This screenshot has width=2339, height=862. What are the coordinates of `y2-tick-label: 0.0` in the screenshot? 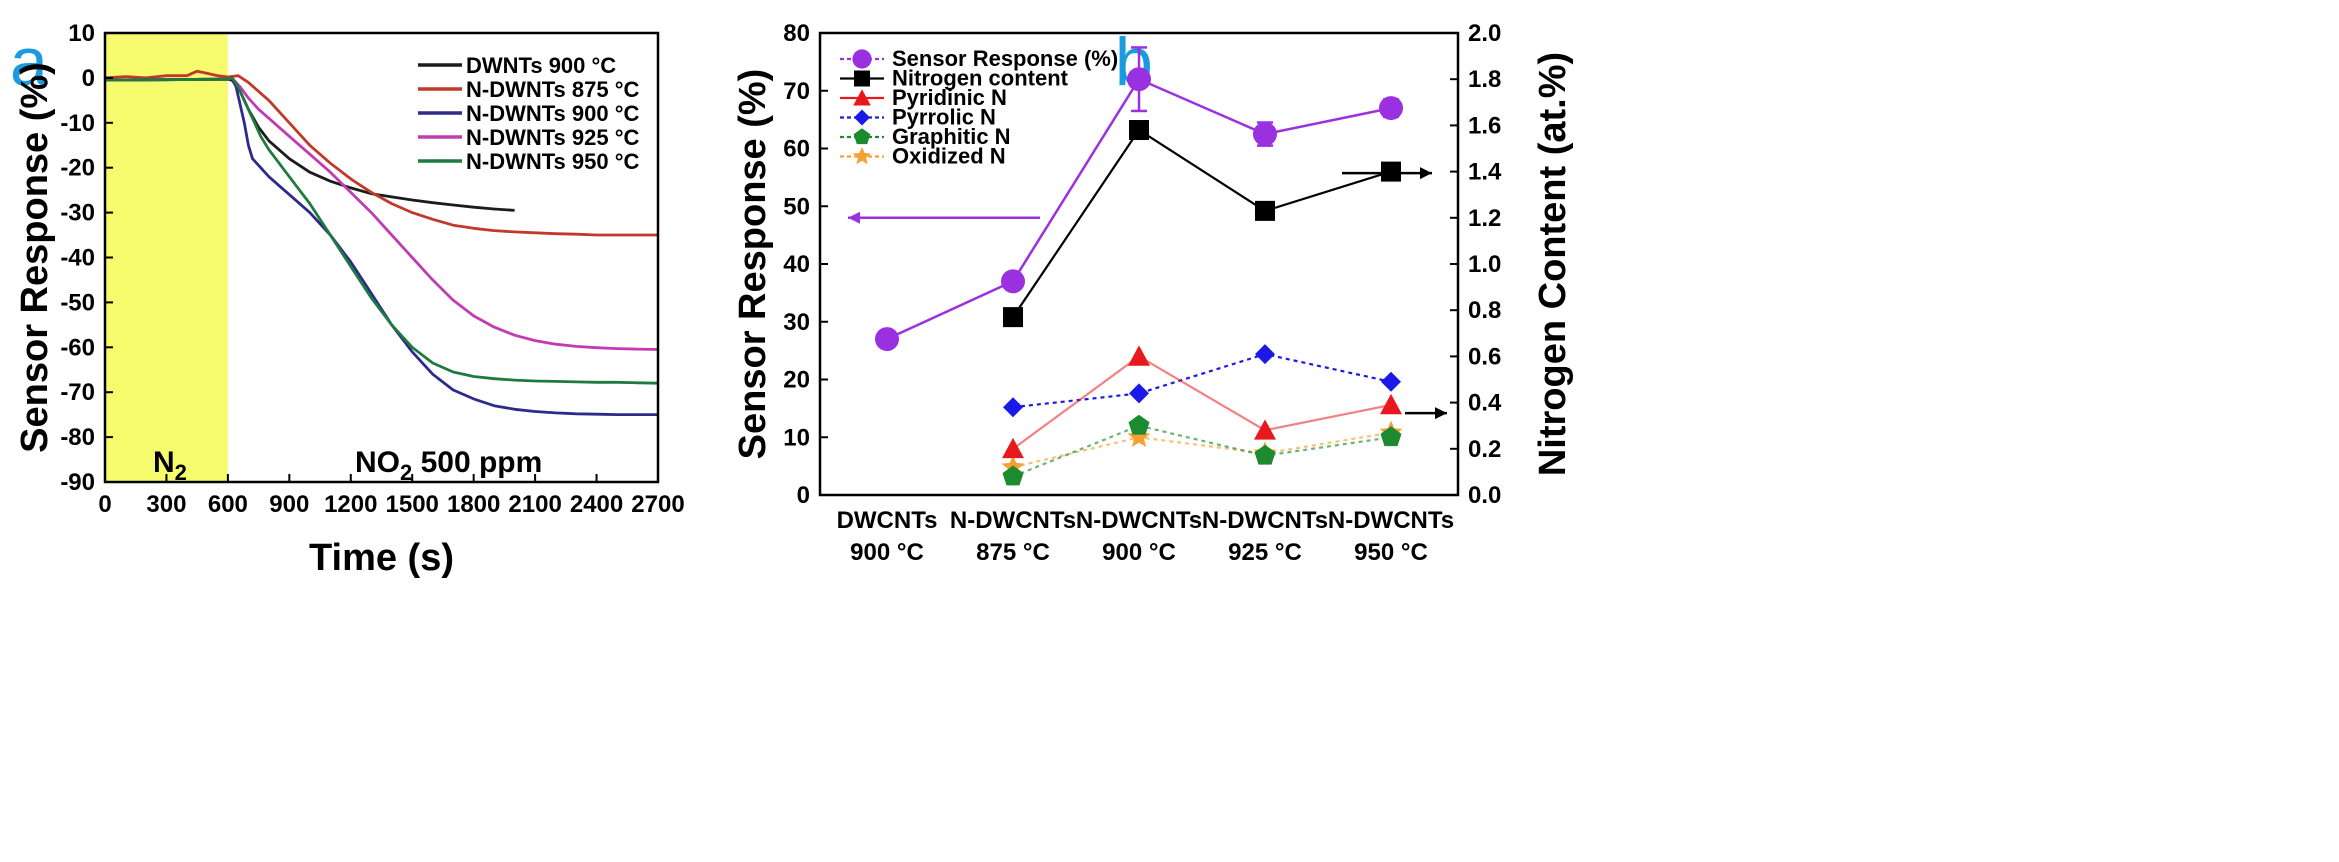 It's located at (1484, 495).